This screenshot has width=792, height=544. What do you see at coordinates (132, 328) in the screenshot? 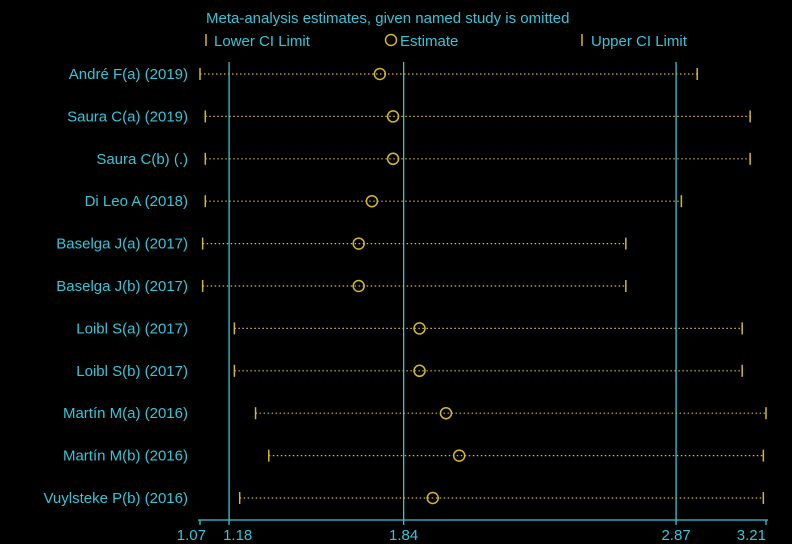
I see `study-label: Loibl S(a) (2017)` at bounding box center [132, 328].